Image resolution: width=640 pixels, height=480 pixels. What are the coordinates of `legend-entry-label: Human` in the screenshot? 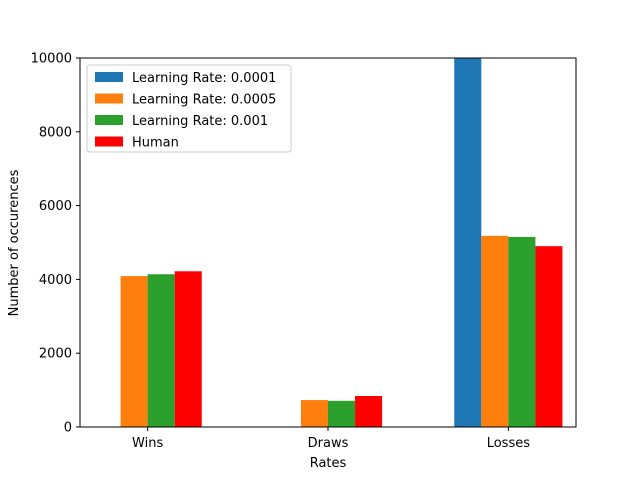 It's located at (155, 143).